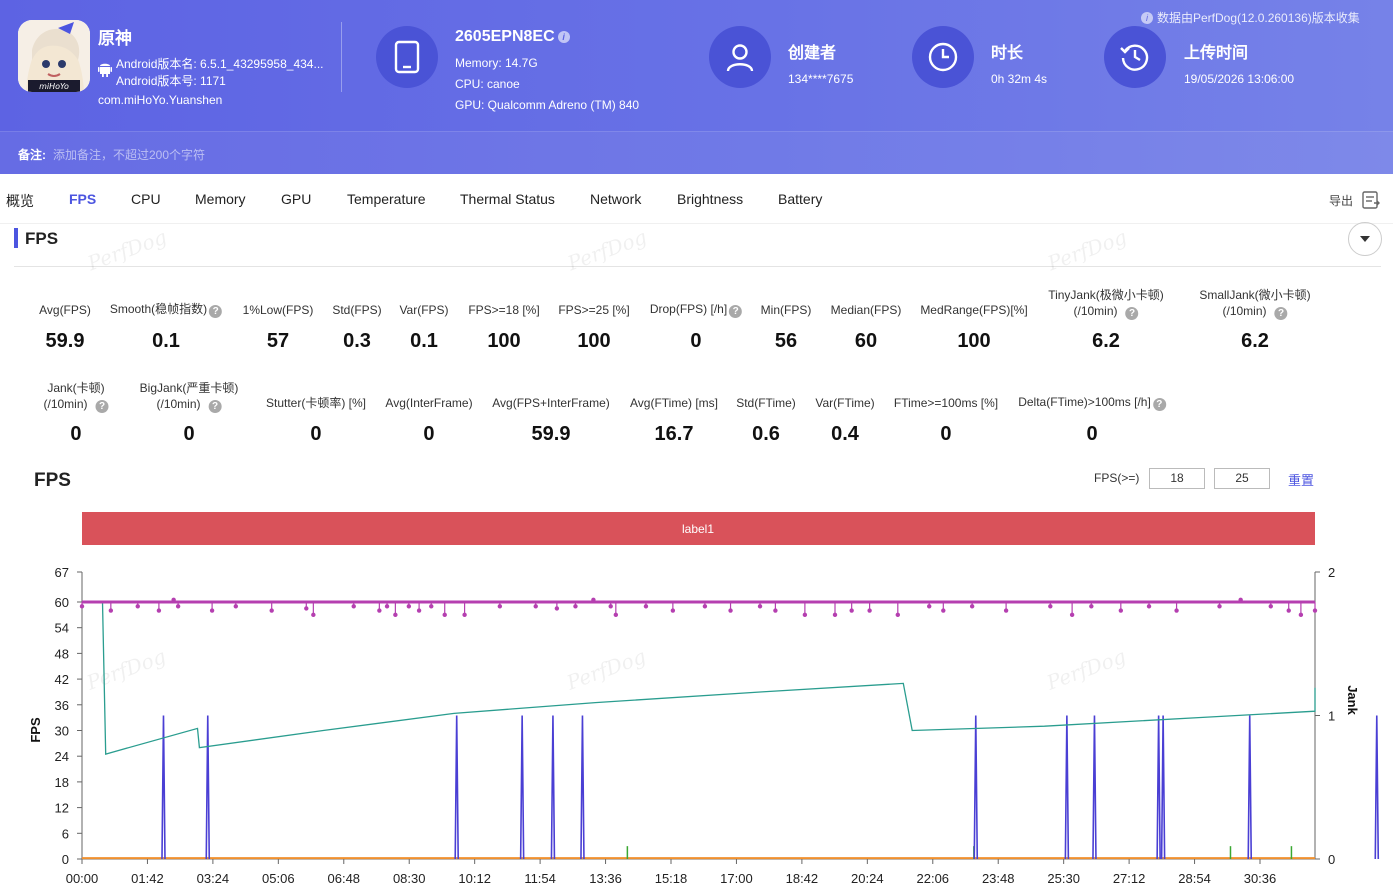 Image resolution: width=1393 pixels, height=895 pixels. I want to click on label-band, so click(698, 528).